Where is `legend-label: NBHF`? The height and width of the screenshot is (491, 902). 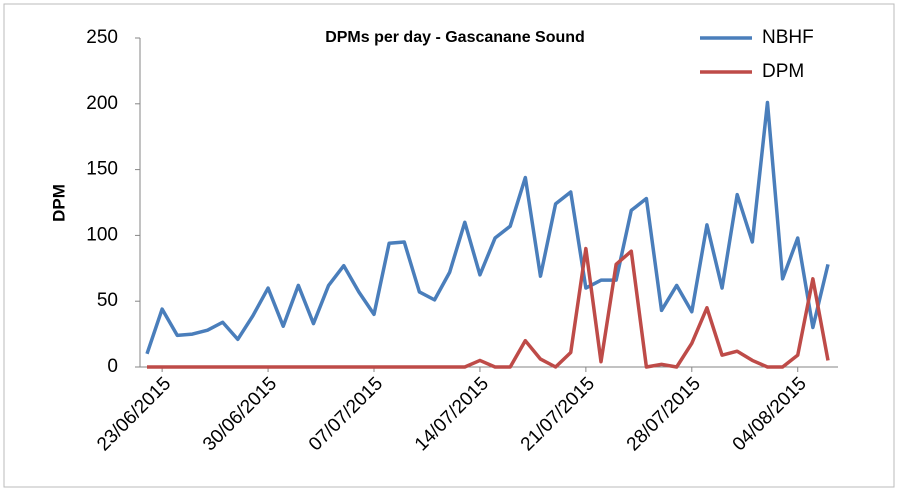
legend-label: NBHF is located at coordinates (788, 37).